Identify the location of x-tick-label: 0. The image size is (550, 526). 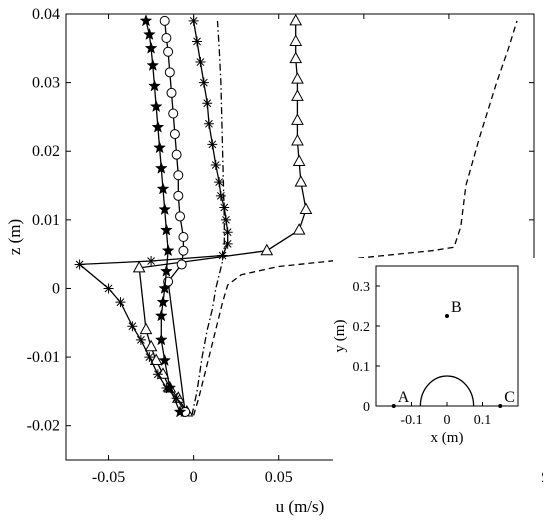
(194, 477).